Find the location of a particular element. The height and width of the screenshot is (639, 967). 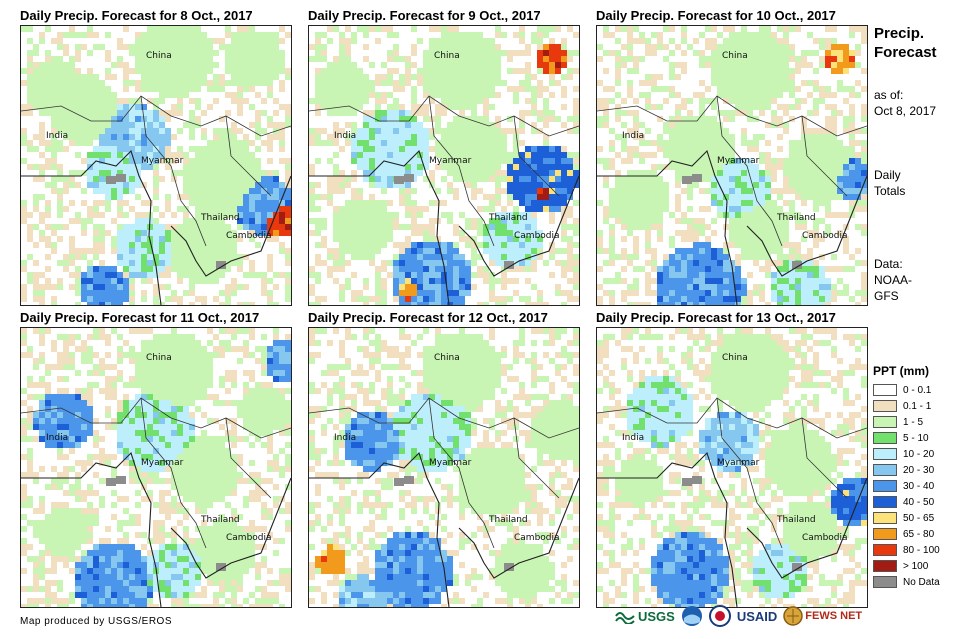

panel-title: Daily Precip. Forecast for 13 Oct., 2017 is located at coordinates (716, 317).